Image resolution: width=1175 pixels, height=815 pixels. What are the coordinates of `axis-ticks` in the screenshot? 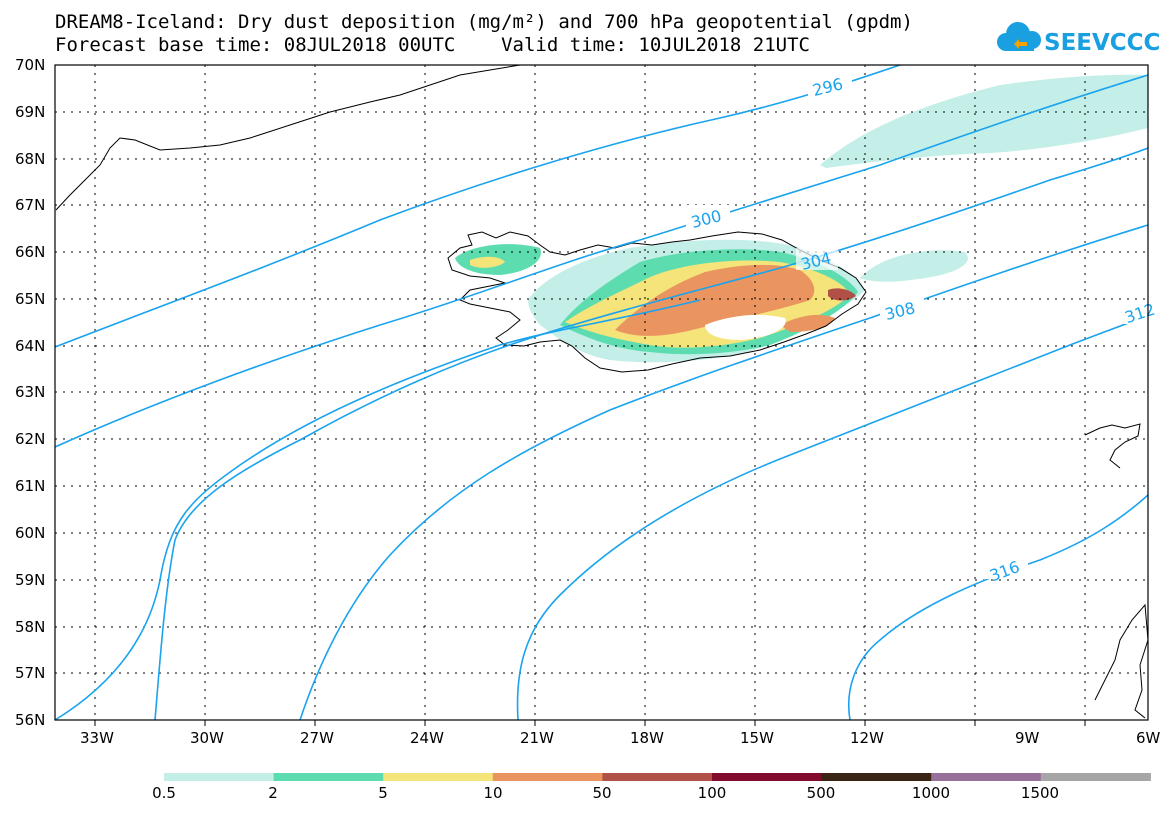 It's located at (590, 723).